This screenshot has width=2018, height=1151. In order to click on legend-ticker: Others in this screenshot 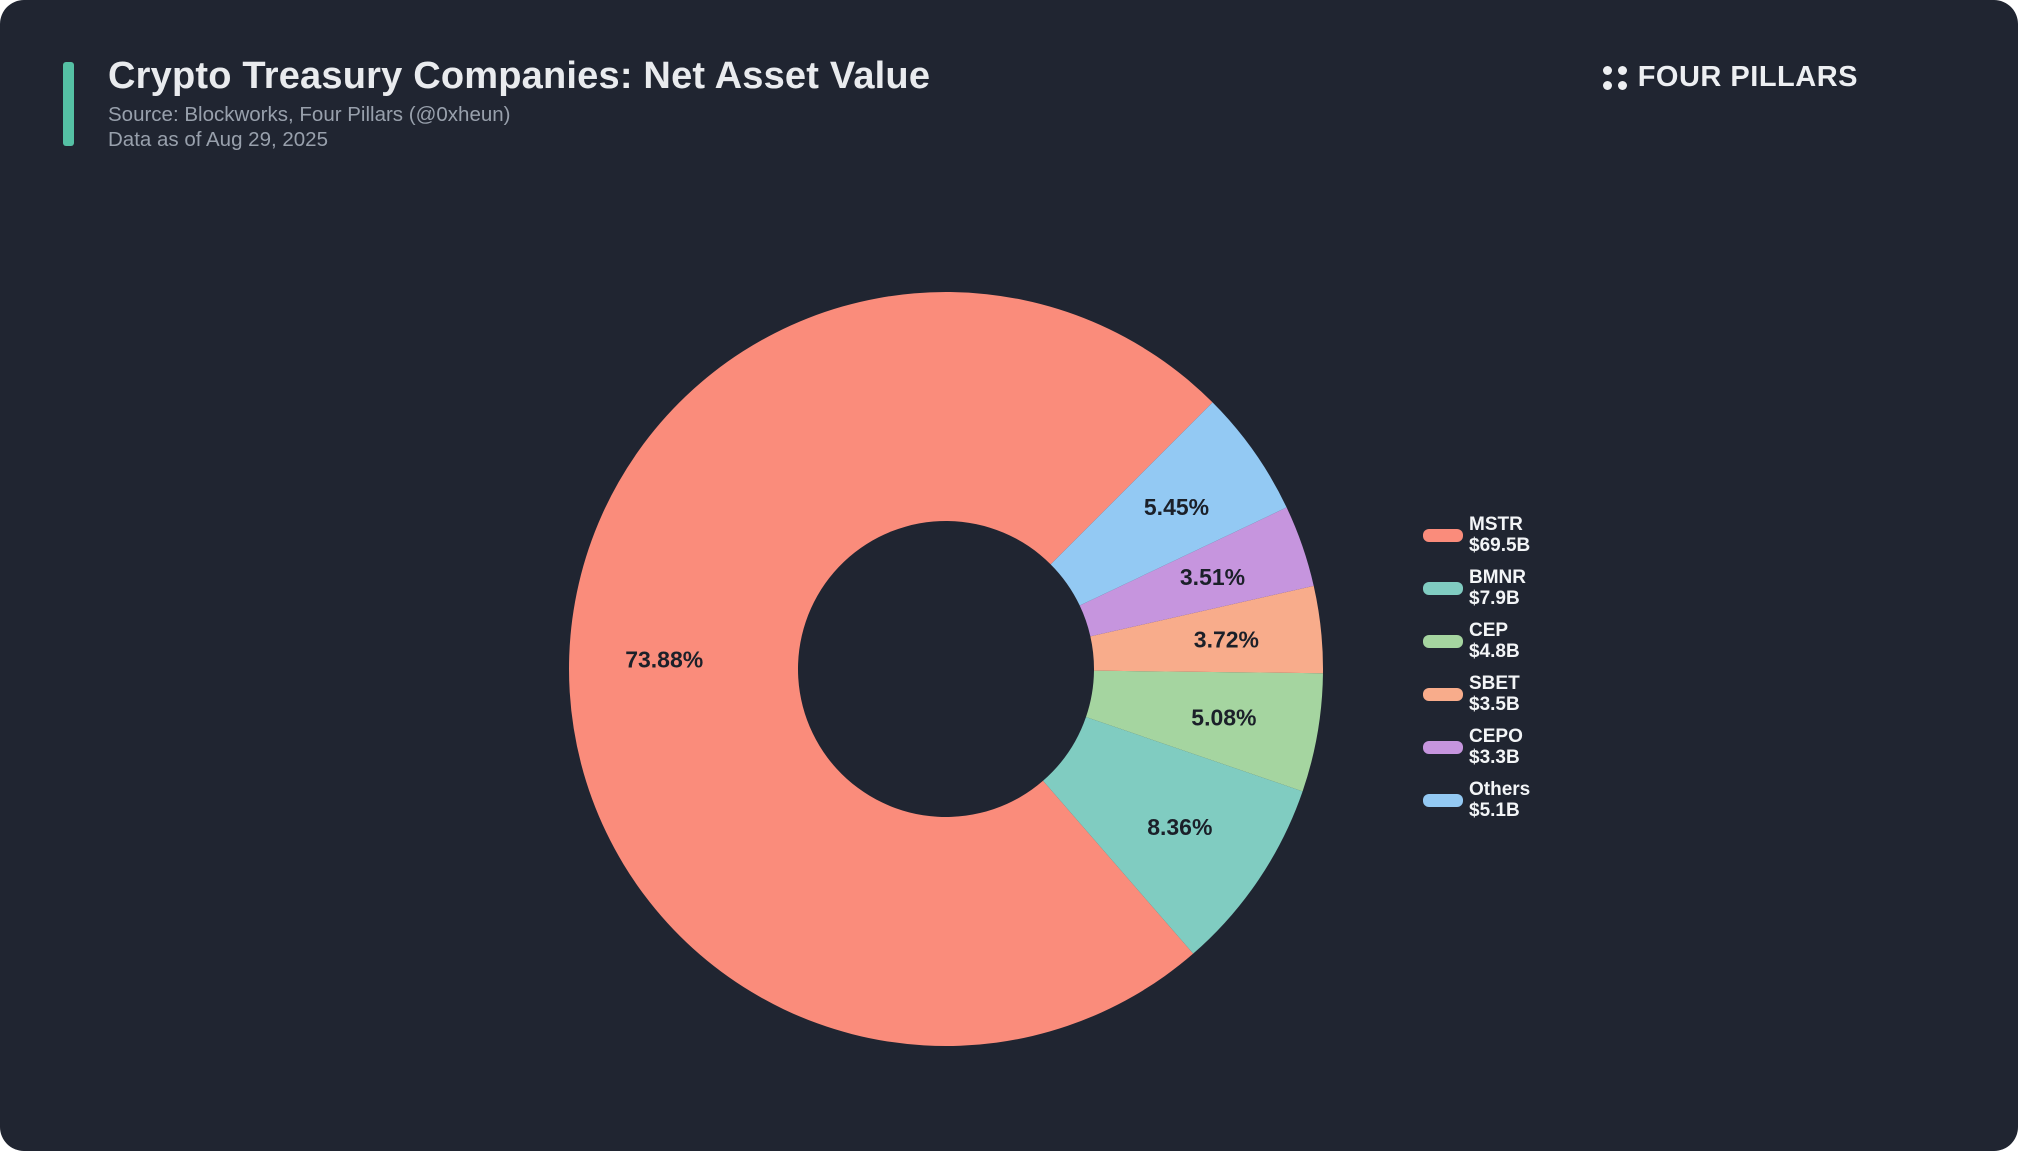, I will do `click(1500, 789)`.